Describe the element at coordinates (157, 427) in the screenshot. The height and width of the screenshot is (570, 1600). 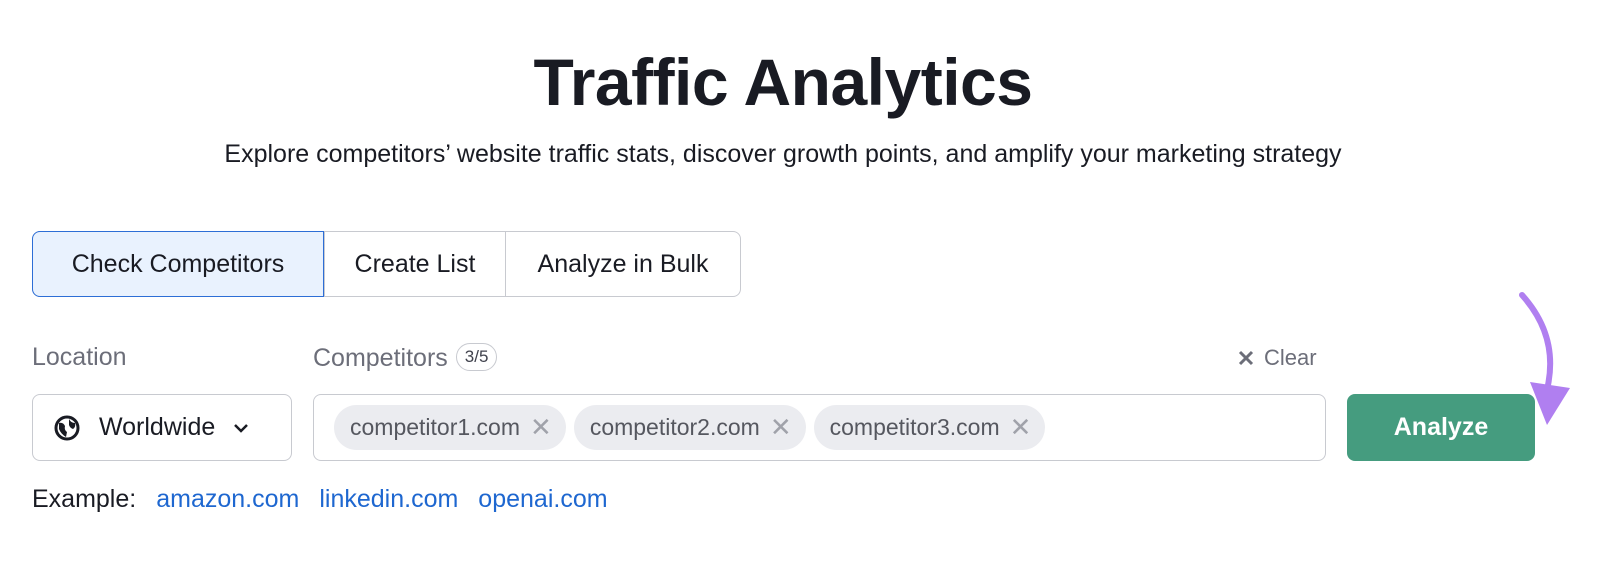
I see `location-value: Worldwide` at that location.